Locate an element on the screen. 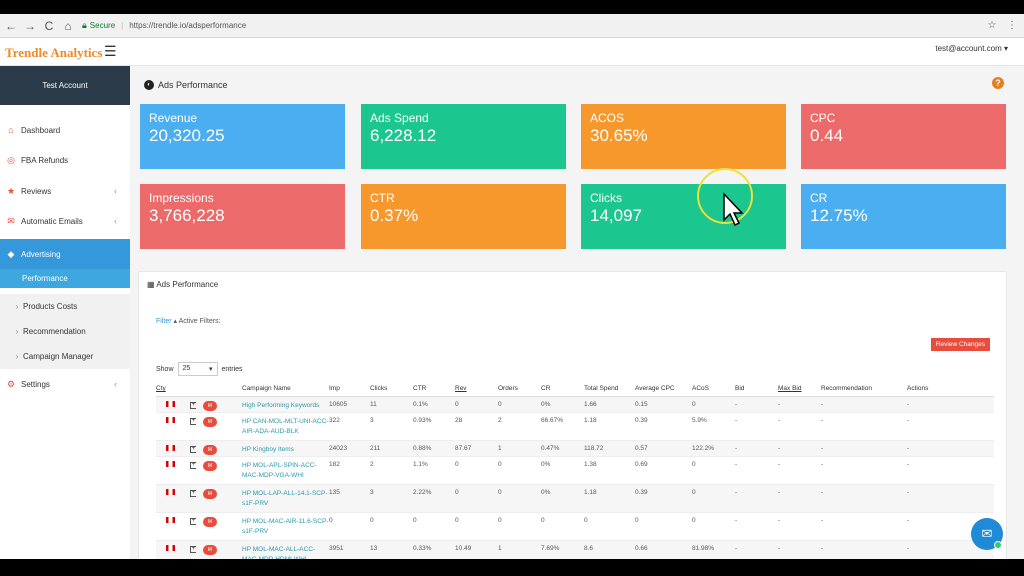  filter-link: Filter is located at coordinates (164, 321).